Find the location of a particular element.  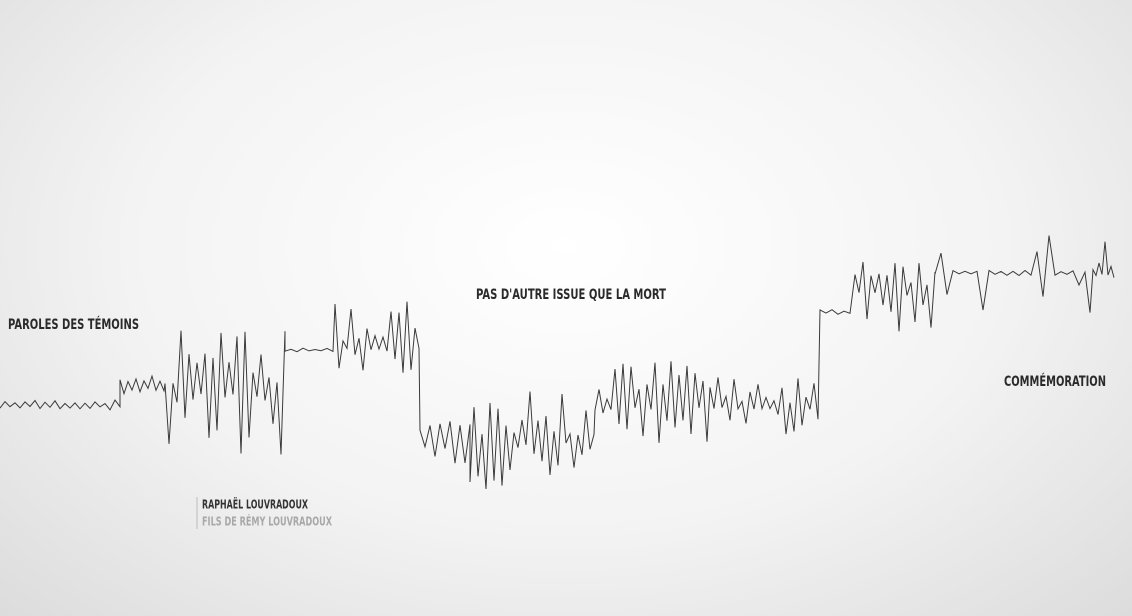

witness-name: RAPHAËL LOUVRADOUX is located at coordinates (255, 504).